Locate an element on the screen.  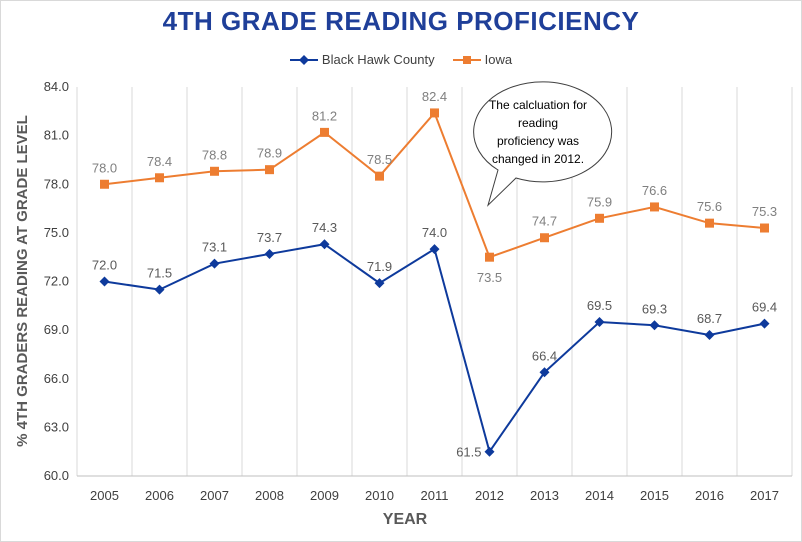
y-tick-label: 75.0 is located at coordinates (56, 232).